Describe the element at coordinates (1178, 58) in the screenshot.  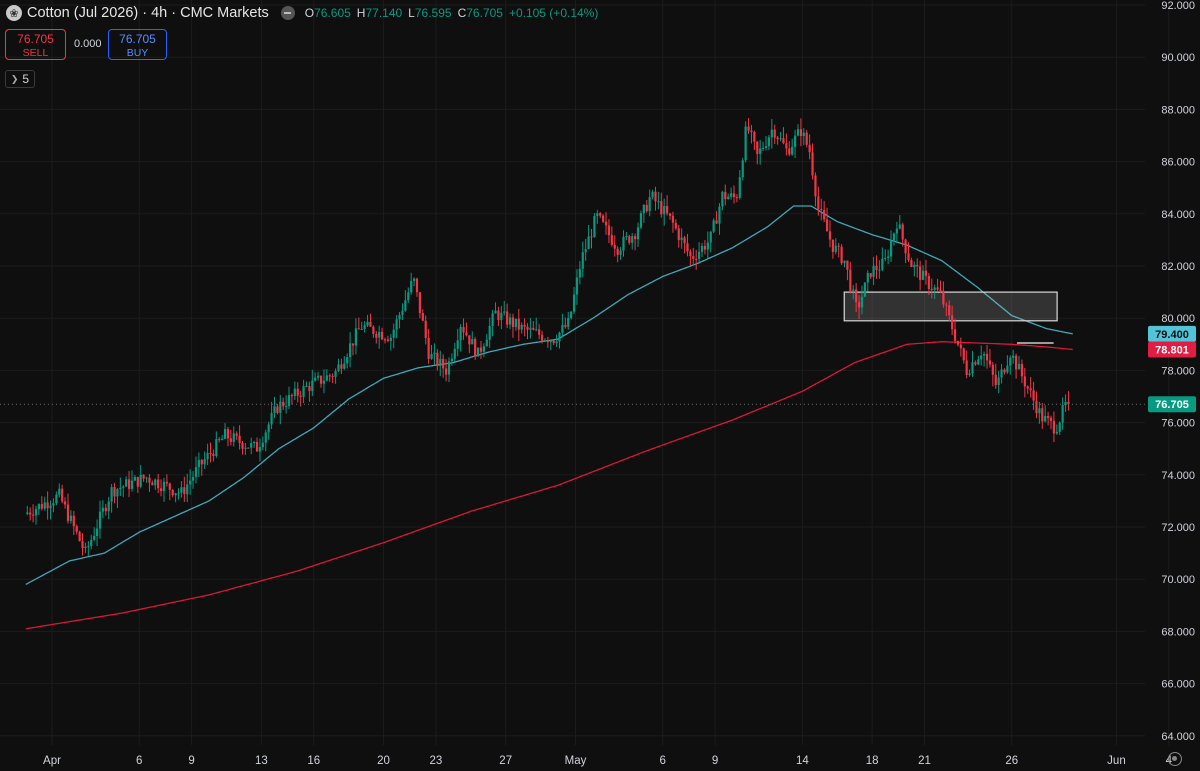
I see `y-tick-label: 90.000` at that location.